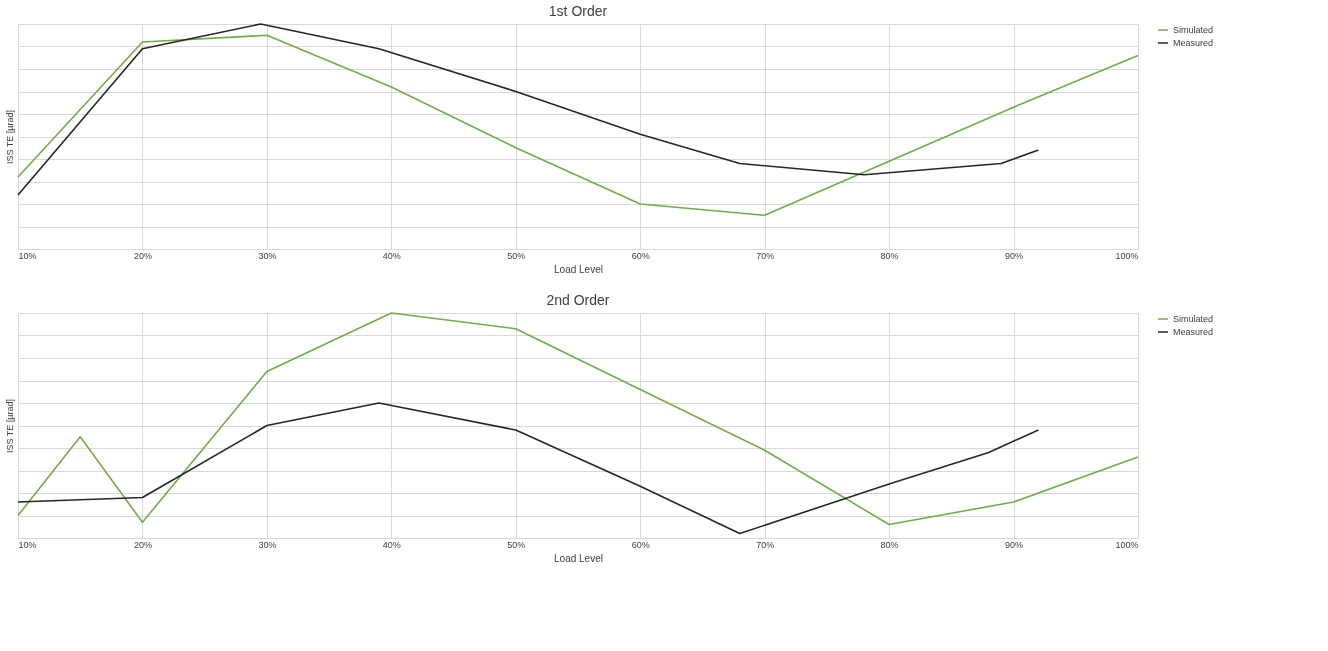 This screenshot has height=651, width=1328. I want to click on chart-title: 2nd Order, so click(578, 300).